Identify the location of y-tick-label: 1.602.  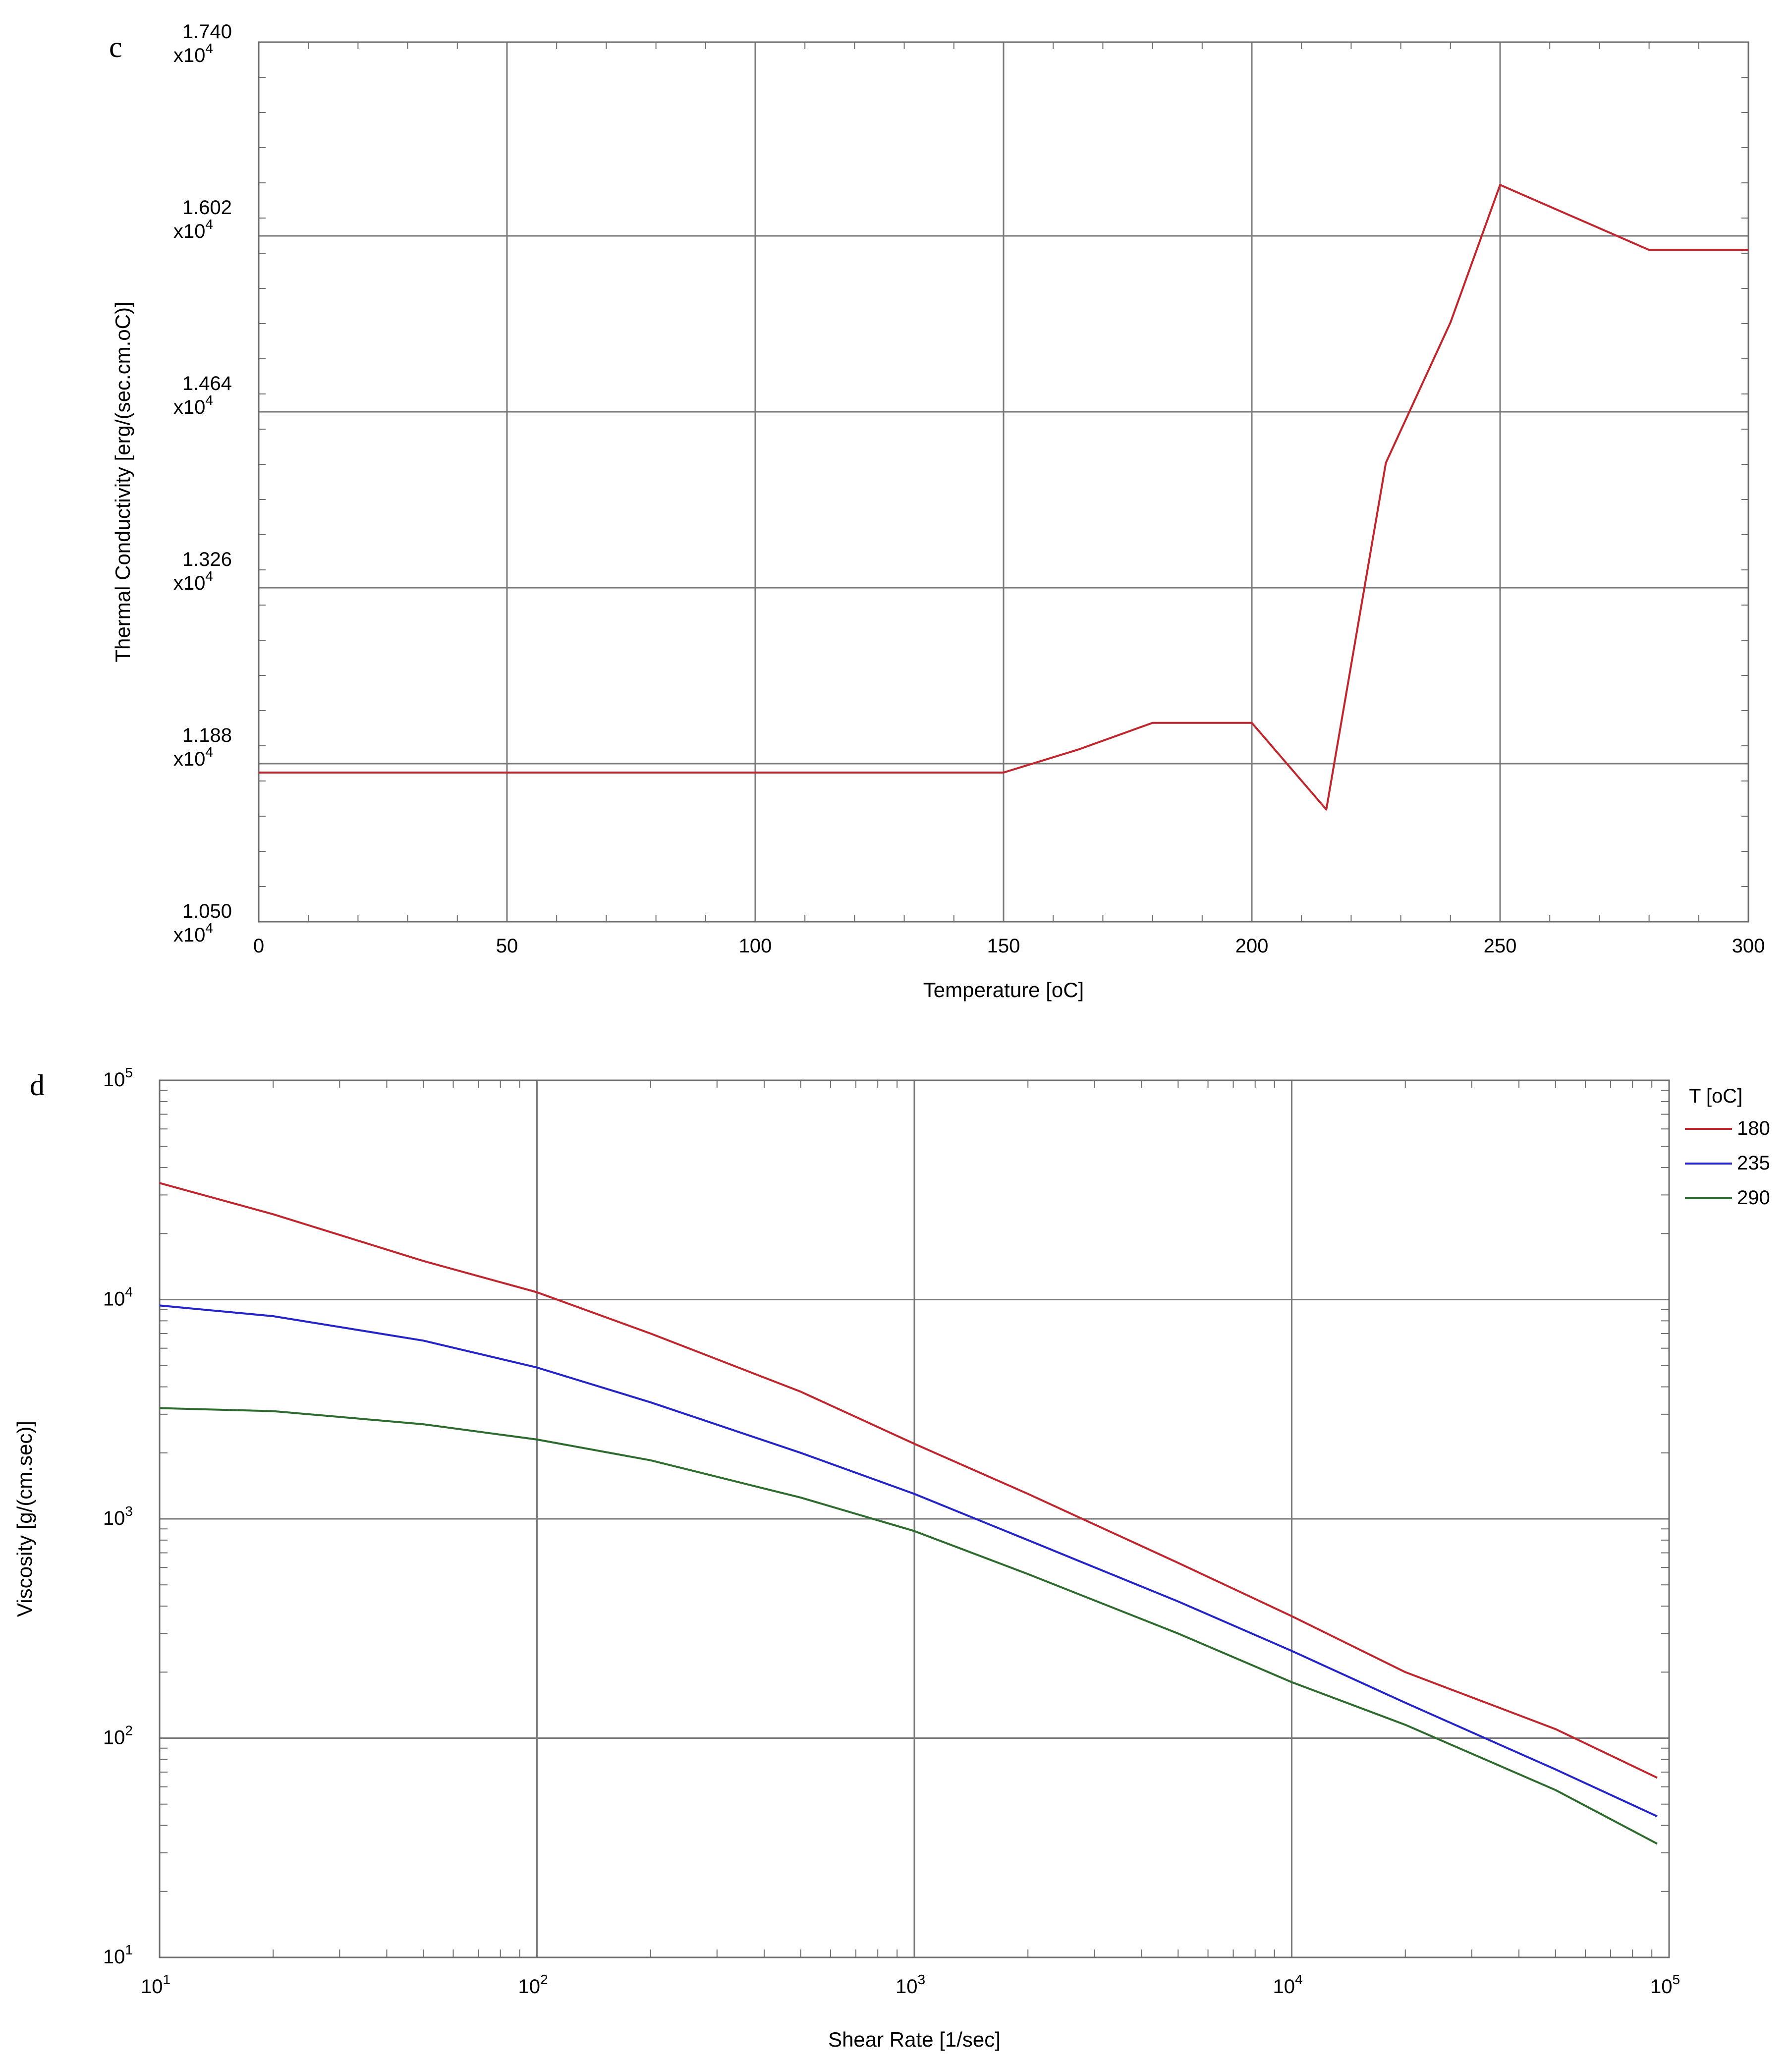
(207, 208).